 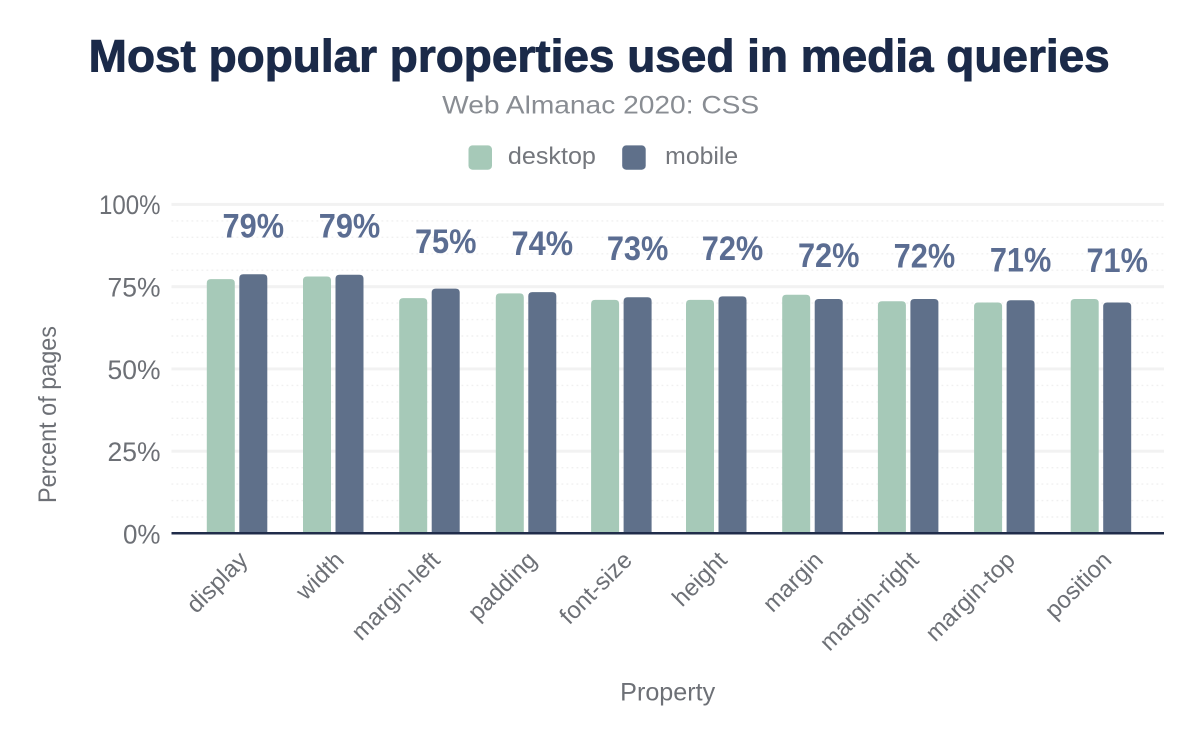 I want to click on svg-text: 25%, so click(x=134, y=452).